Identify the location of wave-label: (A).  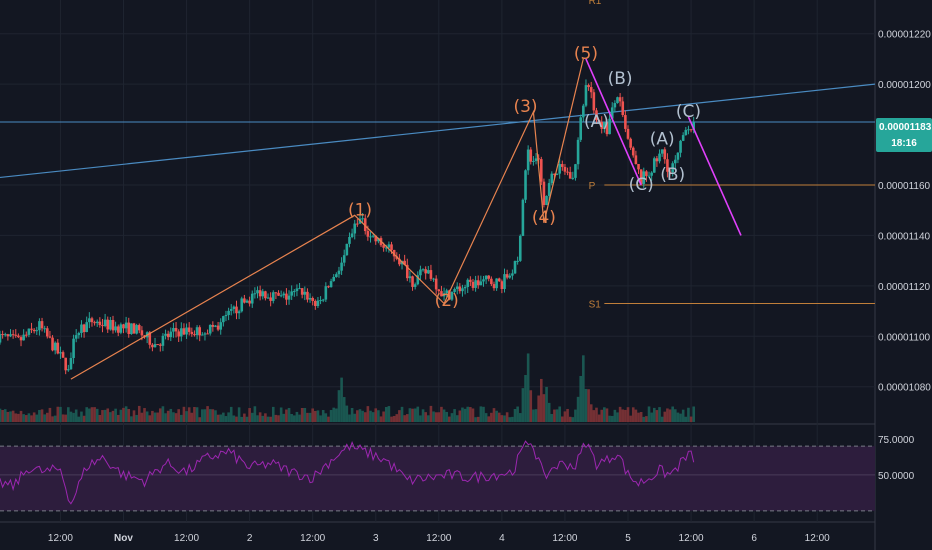
(662, 140).